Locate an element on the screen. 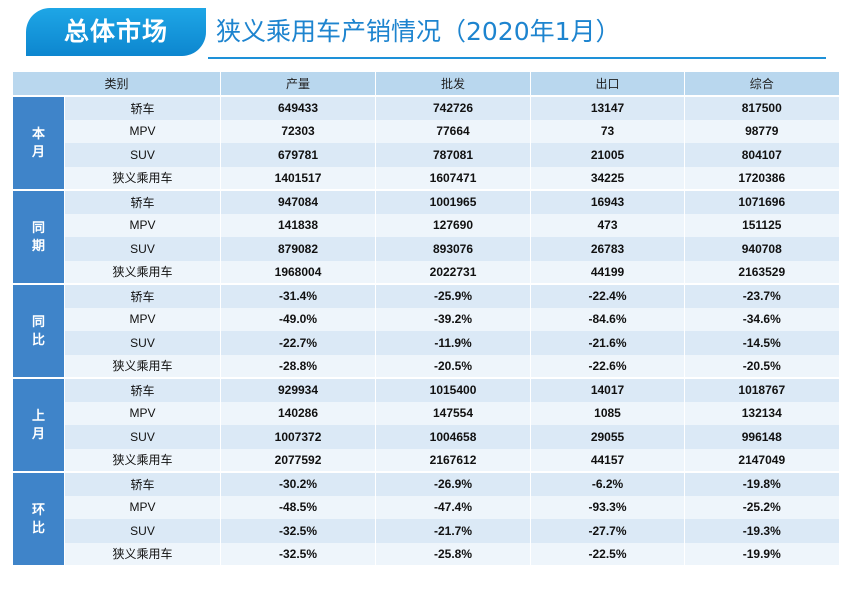 The height and width of the screenshot is (594, 852). cell-production: 1968004 is located at coordinates (298, 272).